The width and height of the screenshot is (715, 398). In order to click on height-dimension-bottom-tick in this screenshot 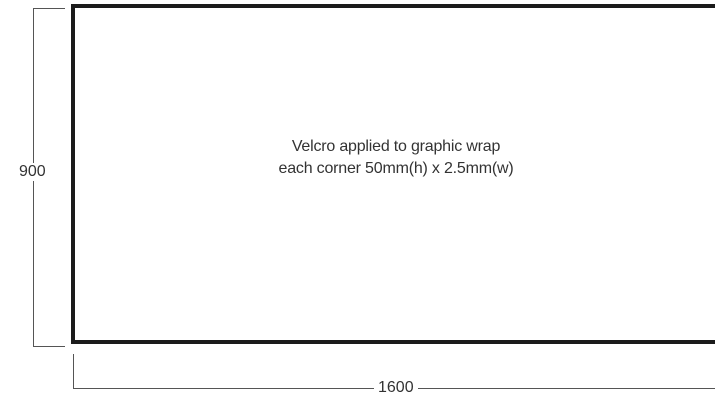, I will do `click(49, 346)`.